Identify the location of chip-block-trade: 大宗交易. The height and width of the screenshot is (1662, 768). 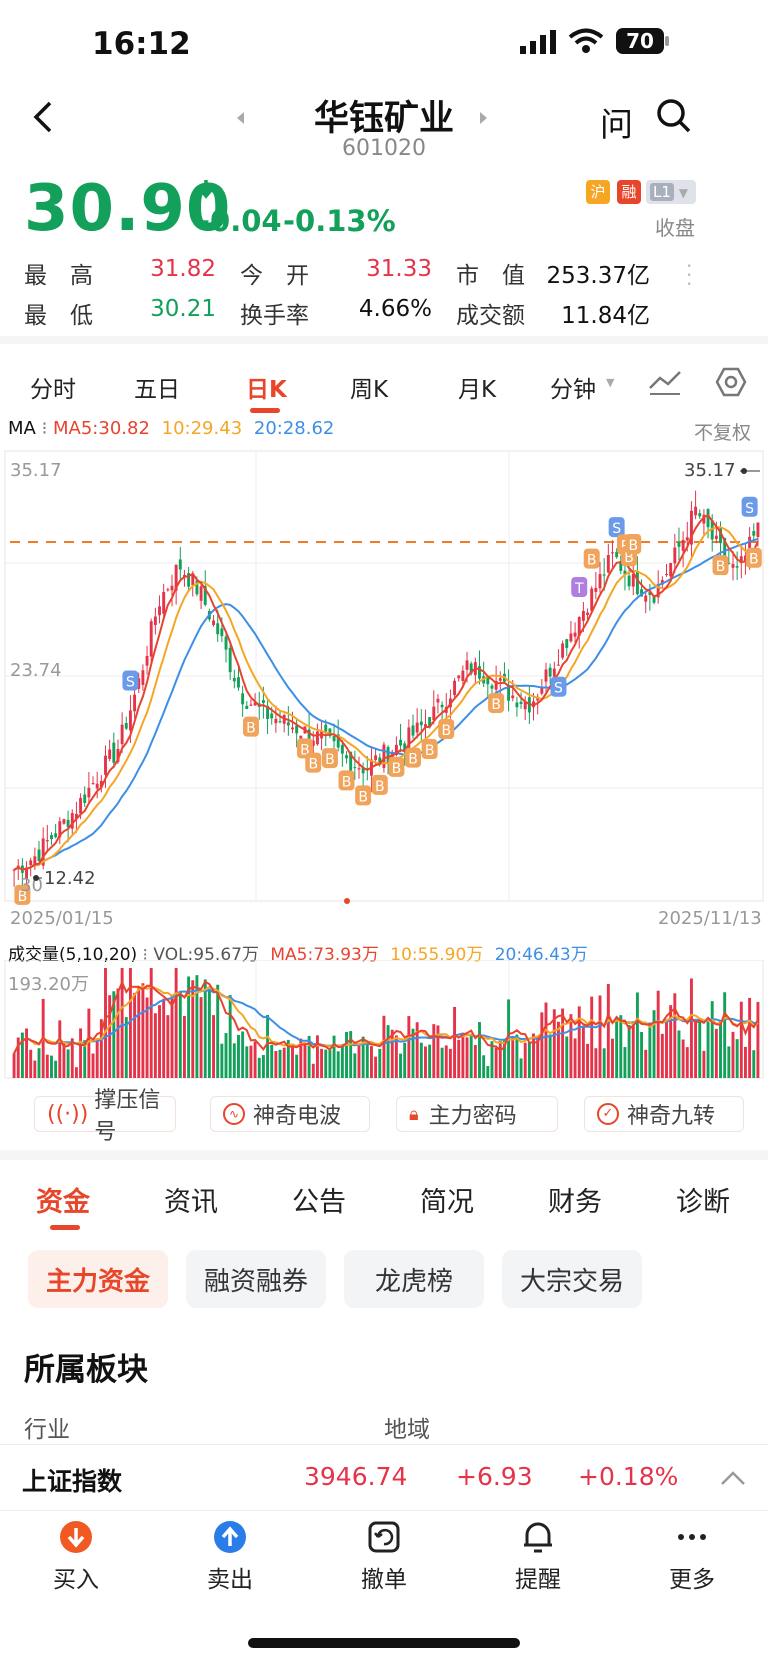
(572, 1279).